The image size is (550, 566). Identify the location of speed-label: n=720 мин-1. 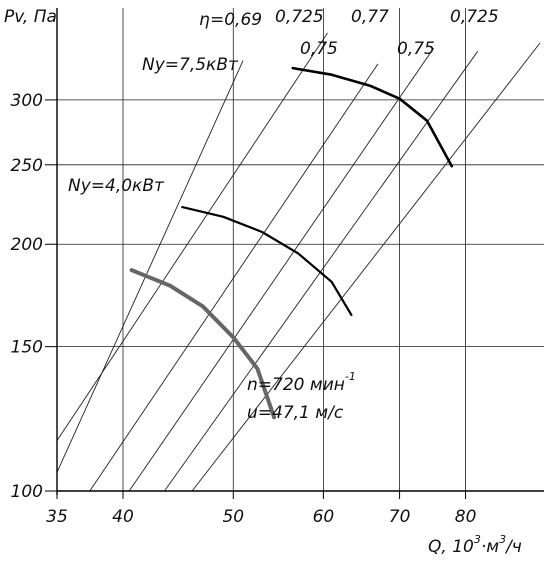
(301, 382).